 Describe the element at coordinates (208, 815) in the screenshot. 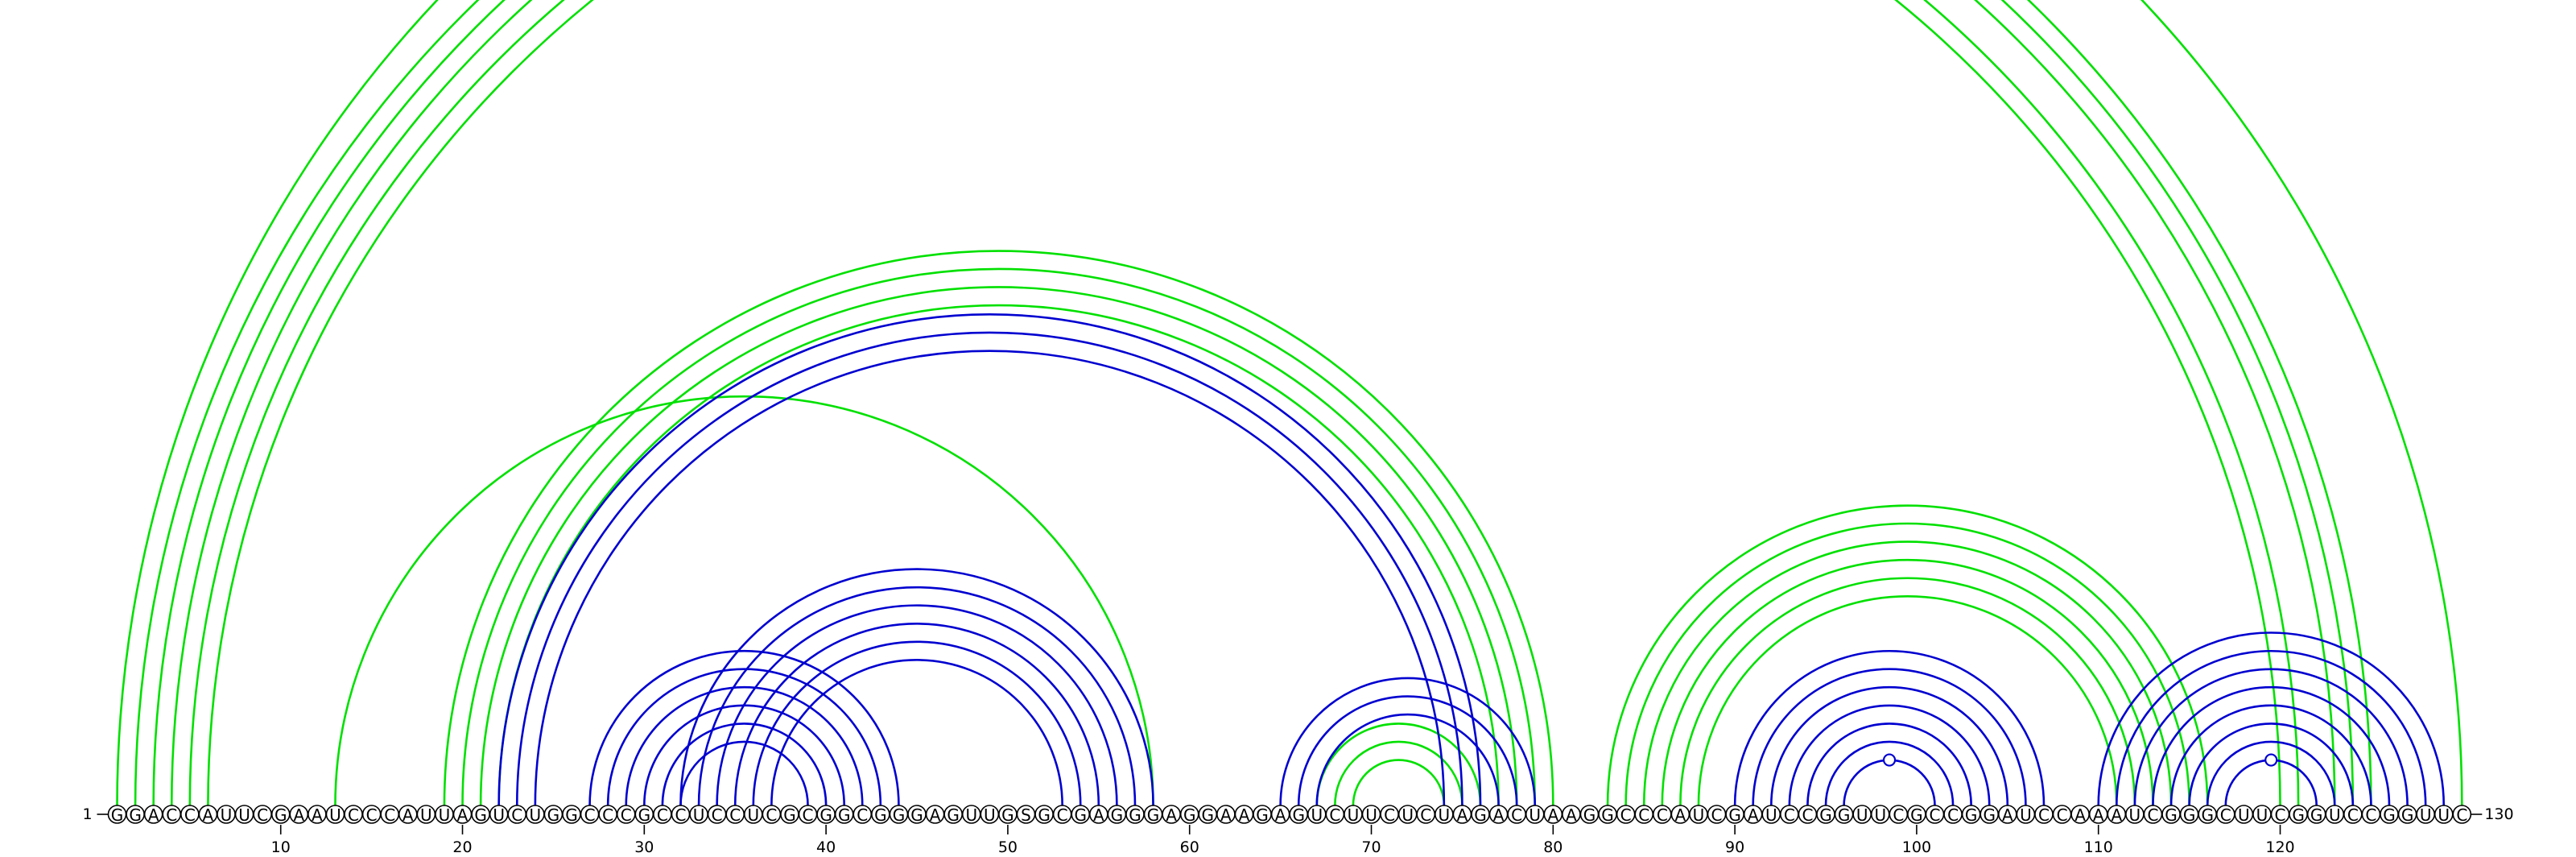

I see `nucleotide-letter-6: A` at that location.